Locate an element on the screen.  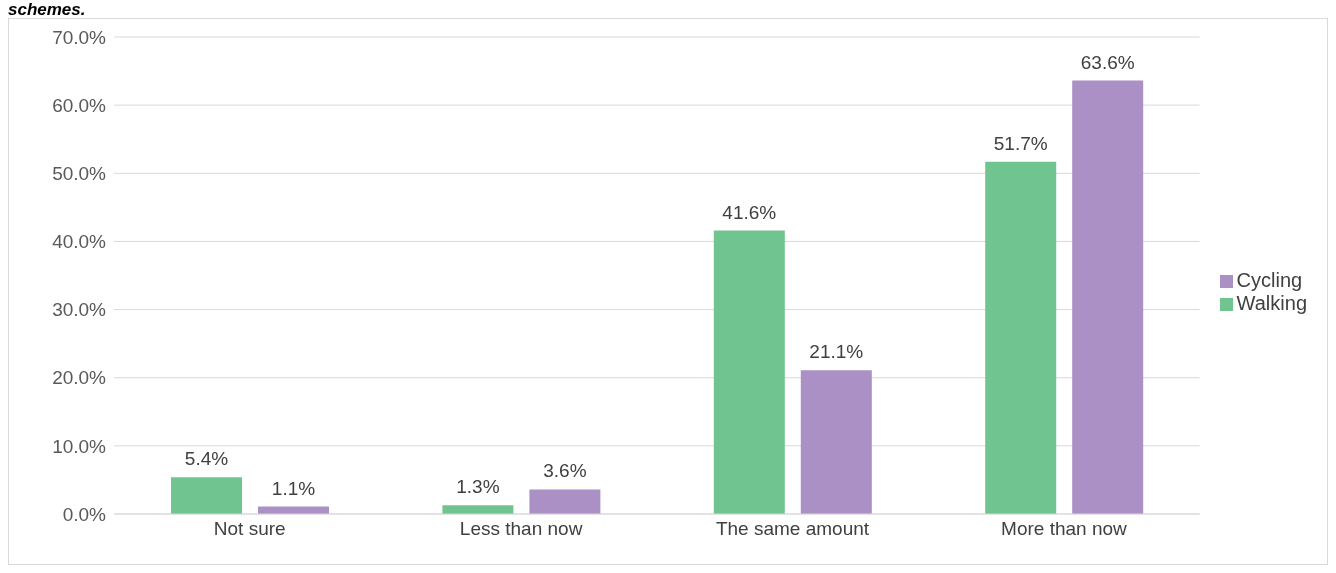
chart-title: schemes. is located at coordinates (47, 10).